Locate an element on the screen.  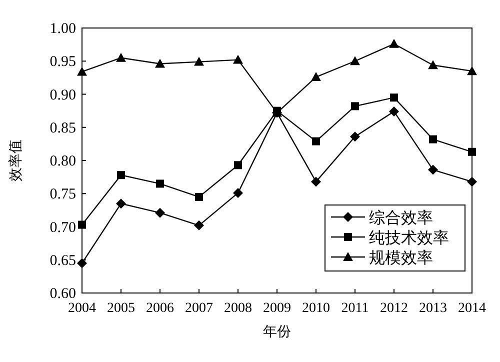
y-tick-label: 0.70 is located at coordinates (63, 228).